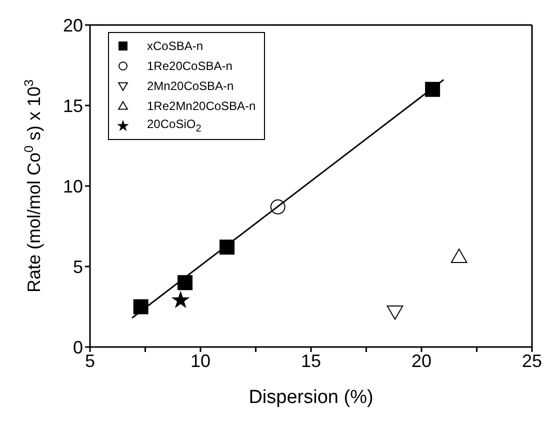 The height and width of the screenshot is (425, 557). What do you see at coordinates (421, 360) in the screenshot?
I see `x-tick-label: 20` at bounding box center [421, 360].